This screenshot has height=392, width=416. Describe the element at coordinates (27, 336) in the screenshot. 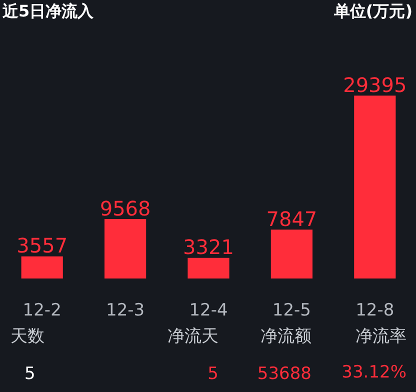

I see `text: 天数` at that location.